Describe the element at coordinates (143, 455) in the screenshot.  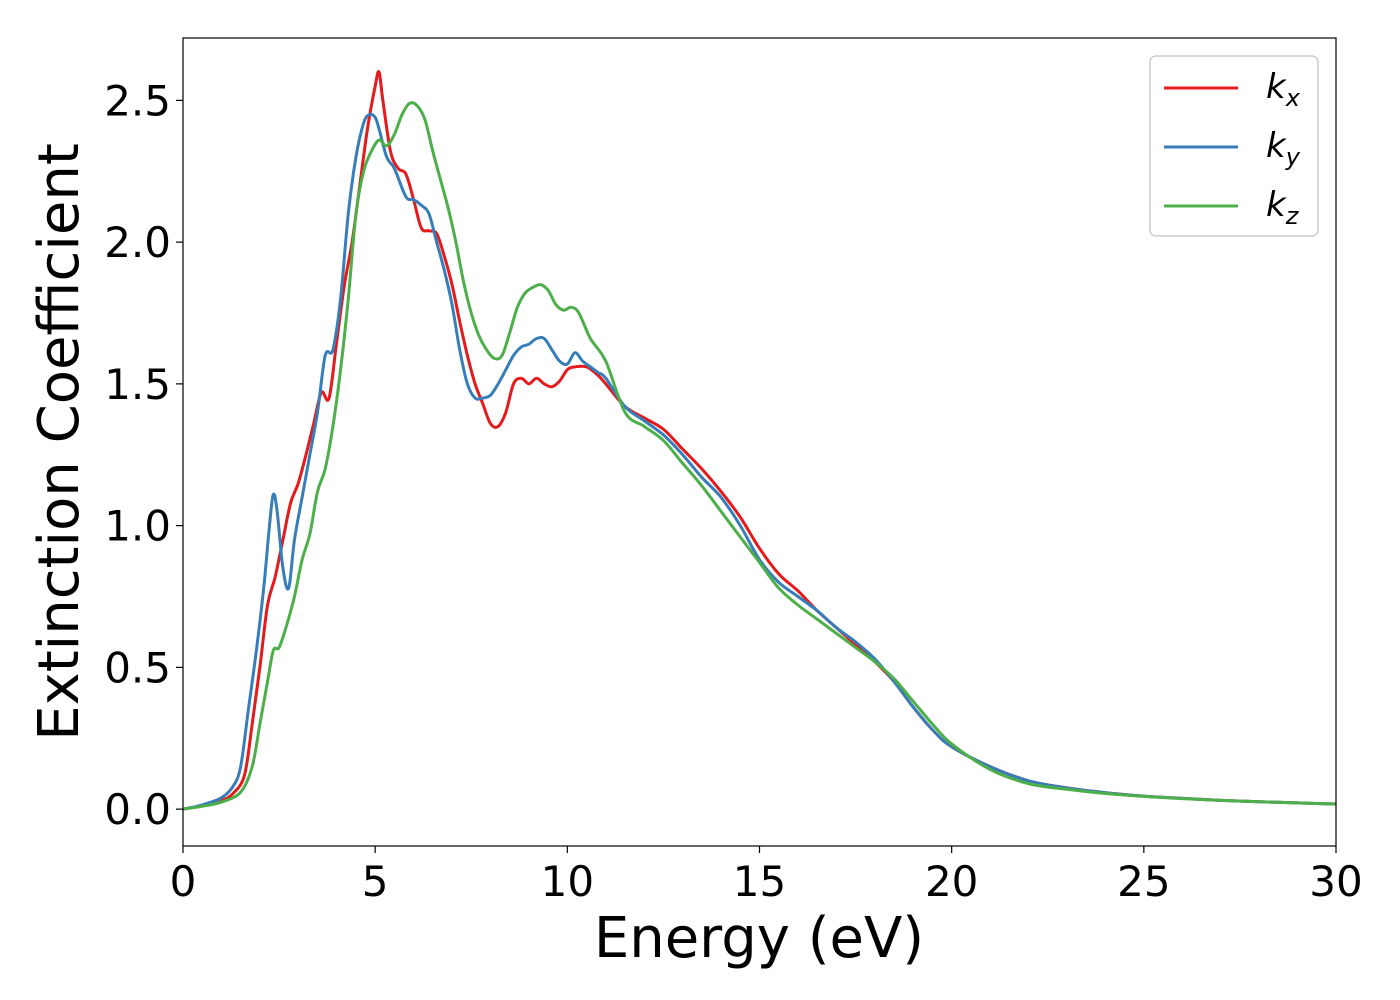
I see `y-axis: 0.0 0.5 1.0 1.5 2.0 2.5` at that location.